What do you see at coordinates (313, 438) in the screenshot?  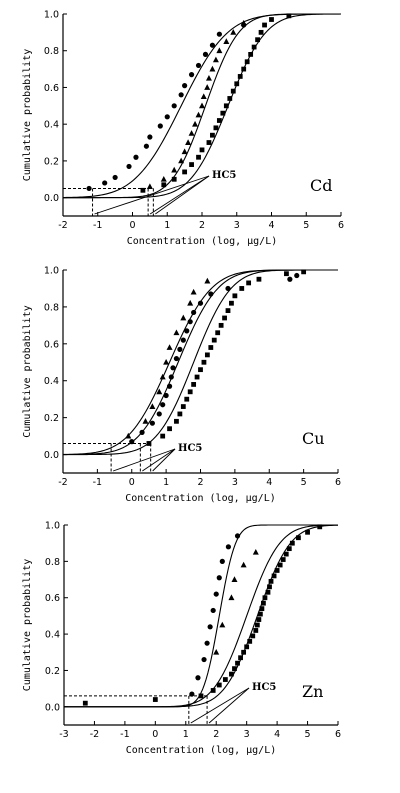 I see `panel-label: Cu` at bounding box center [313, 438].